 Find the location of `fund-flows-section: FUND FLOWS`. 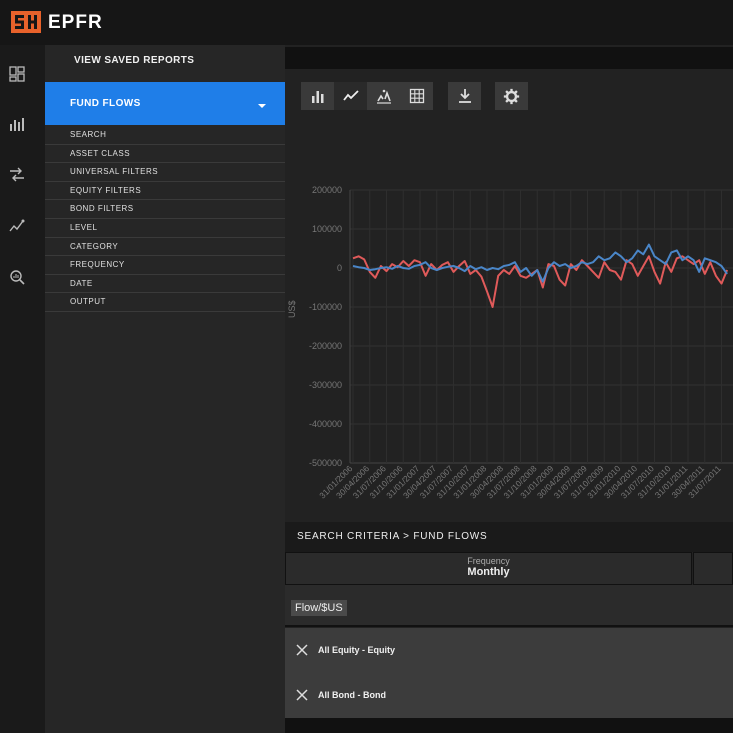

fund-flows-section: FUND FLOWS is located at coordinates (165, 103).